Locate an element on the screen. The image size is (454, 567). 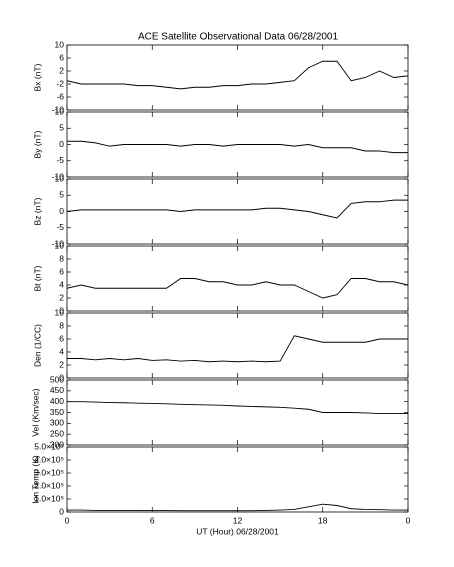
y-axis-label: Bx (nT) is located at coordinates (37, 77).